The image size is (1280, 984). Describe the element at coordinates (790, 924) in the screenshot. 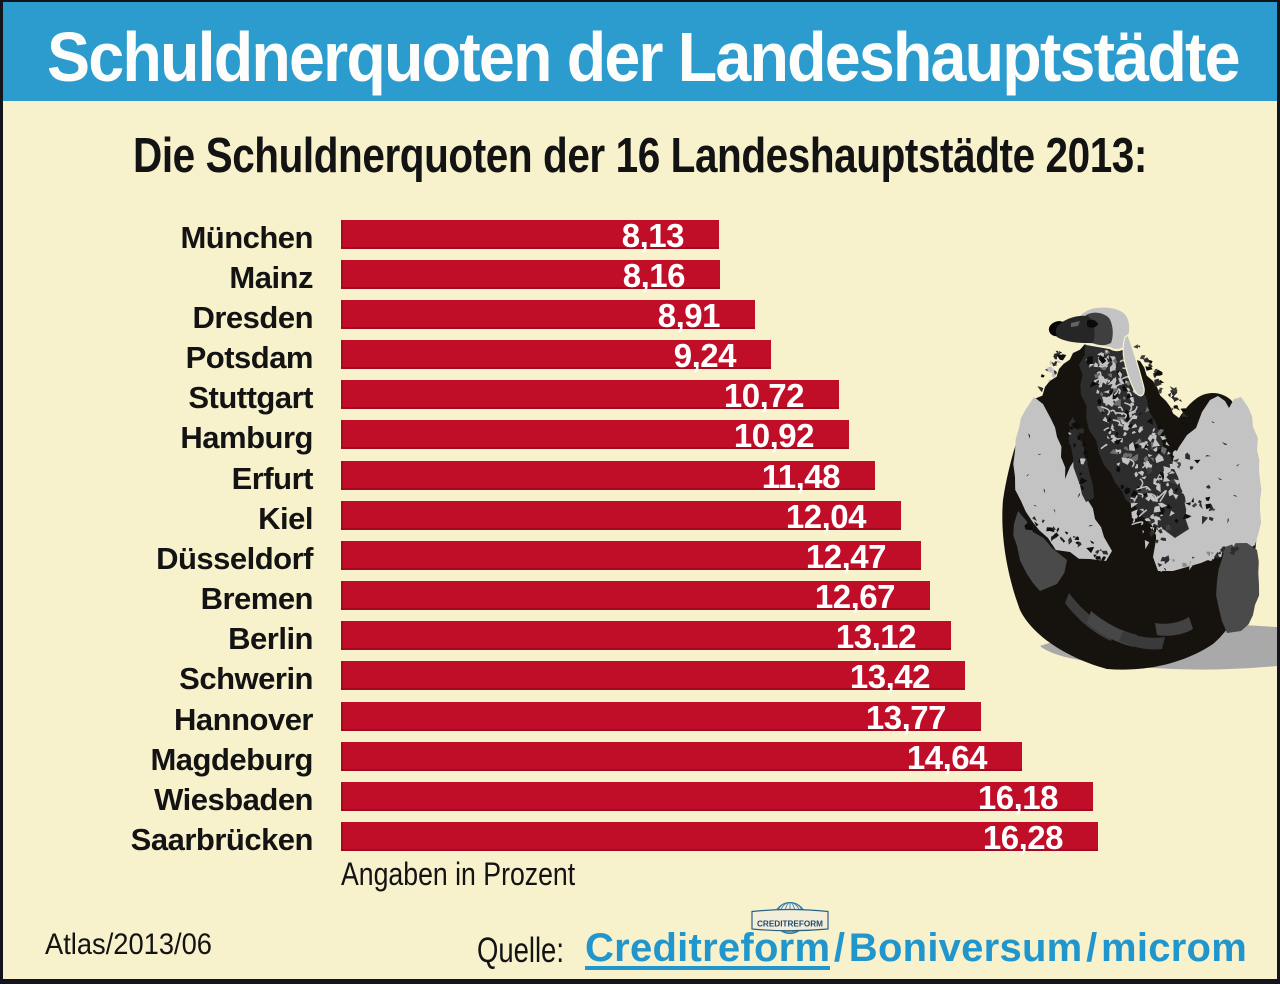

I see `svg-text: CREDITREFORM` at that location.